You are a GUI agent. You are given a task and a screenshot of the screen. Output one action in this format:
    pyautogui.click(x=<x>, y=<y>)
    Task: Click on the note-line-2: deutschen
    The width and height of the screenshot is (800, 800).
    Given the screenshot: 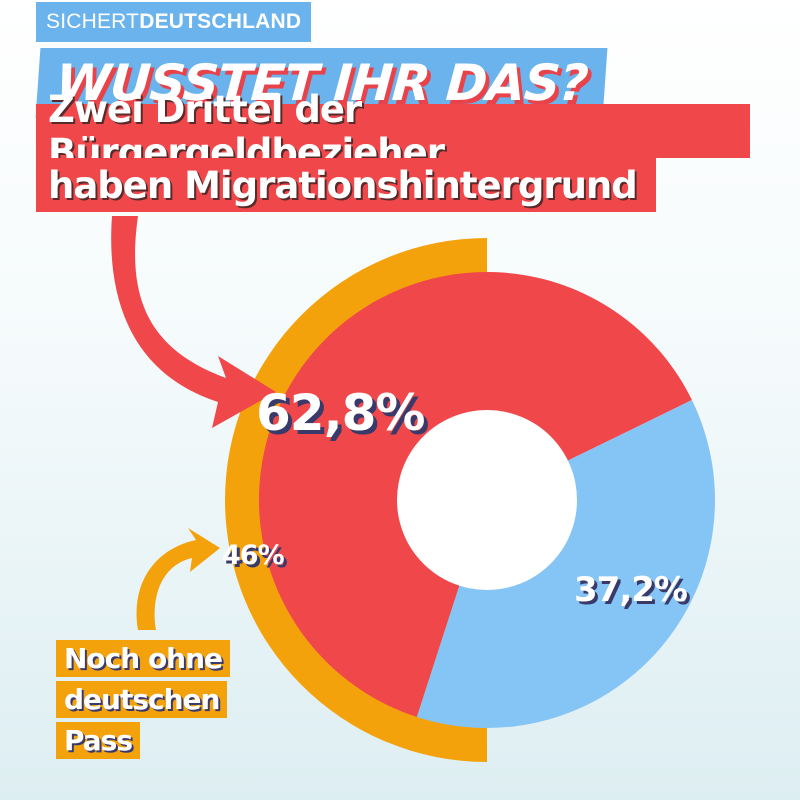 What is the action you would take?
    pyautogui.click(x=142, y=699)
    